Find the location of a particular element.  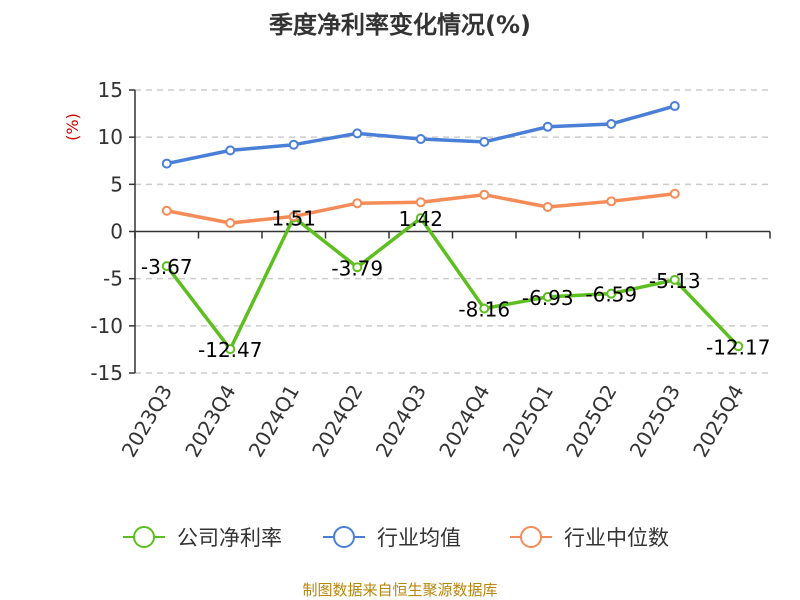

legend-label: 行业中位数 is located at coordinates (616, 538).